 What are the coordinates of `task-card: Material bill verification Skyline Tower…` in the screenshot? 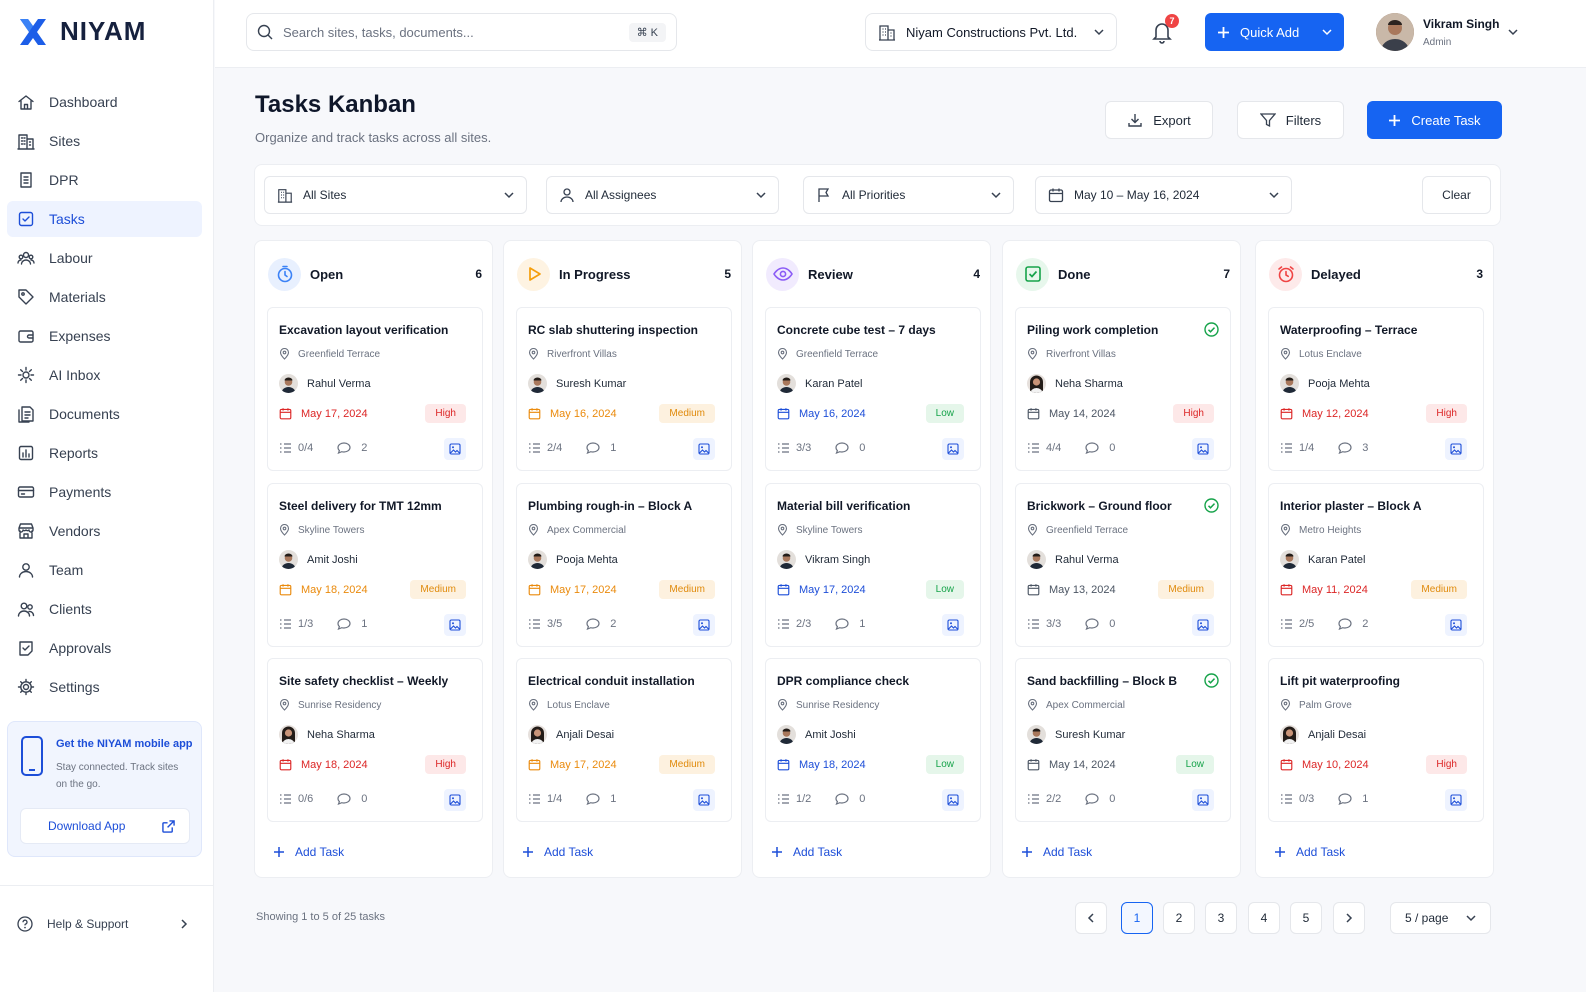 It's located at (873, 565).